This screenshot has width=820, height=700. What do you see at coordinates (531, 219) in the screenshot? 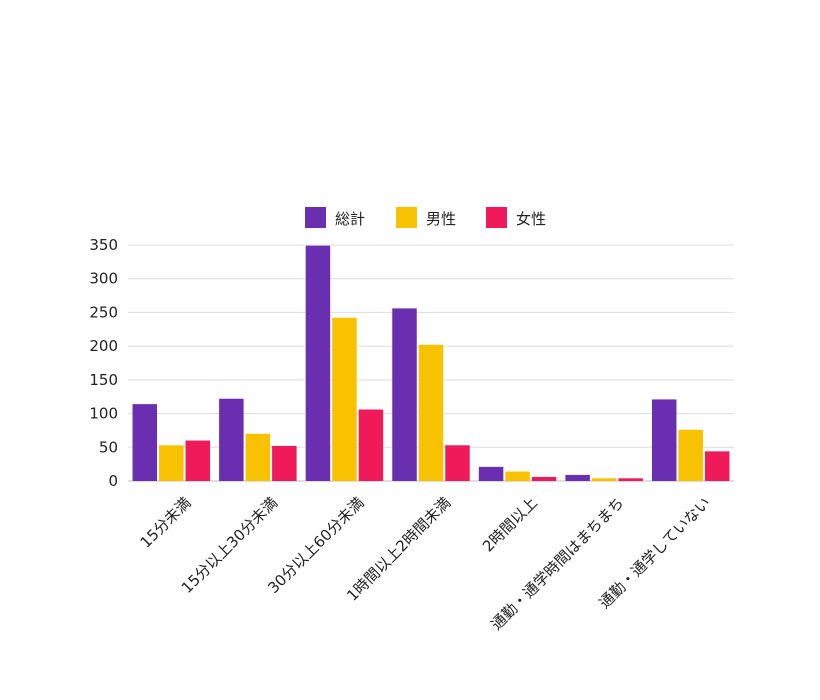
I see `legend-label: 女性` at bounding box center [531, 219].